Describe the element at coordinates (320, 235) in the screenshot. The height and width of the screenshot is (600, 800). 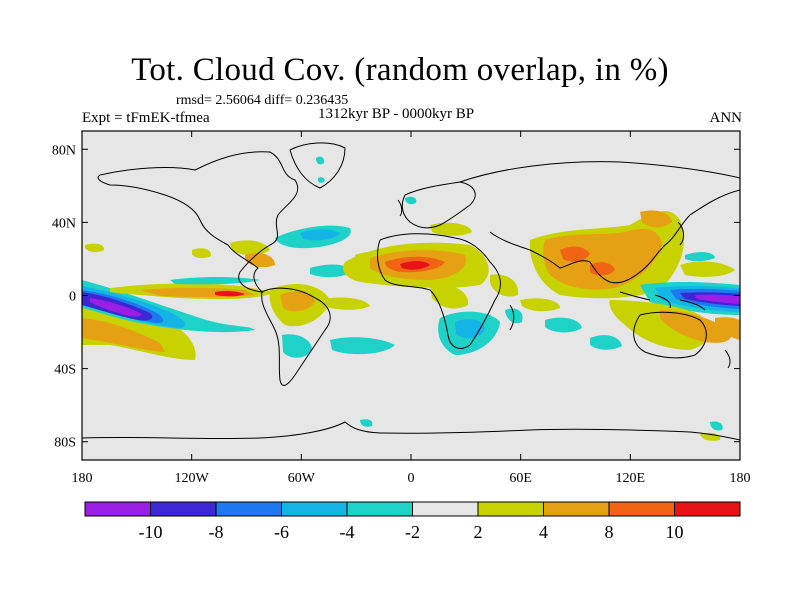
I see `north-atlantic-lightblue` at that location.